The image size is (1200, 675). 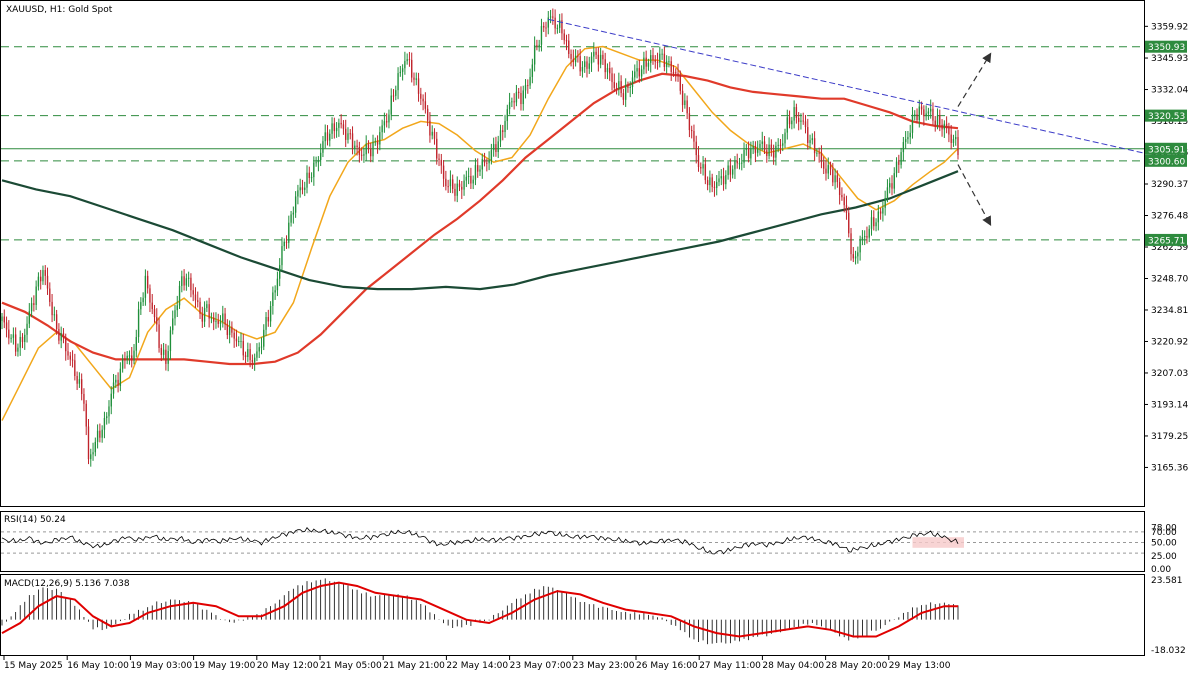 What do you see at coordinates (1164, 529) in the screenshot?
I see `rsi-tick-label: 78.00` at bounding box center [1164, 529].